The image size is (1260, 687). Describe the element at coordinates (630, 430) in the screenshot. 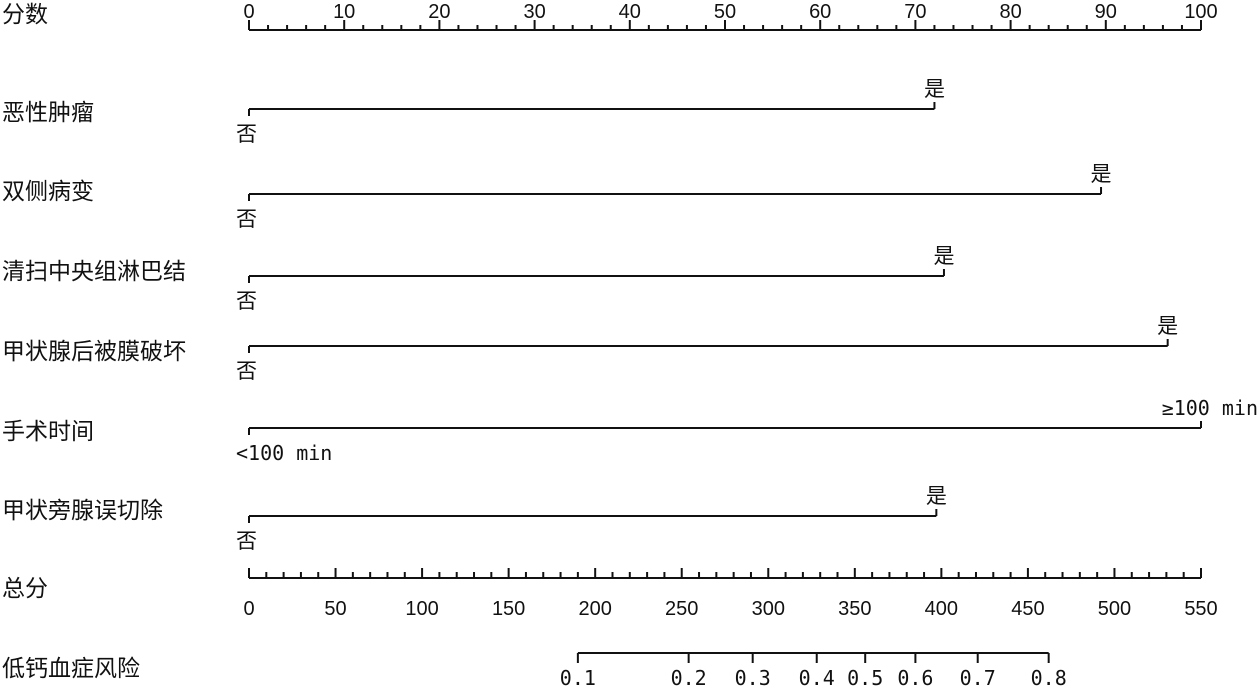

I see `predictor-row: 手术时间 <100 min ≥100 min` at that location.